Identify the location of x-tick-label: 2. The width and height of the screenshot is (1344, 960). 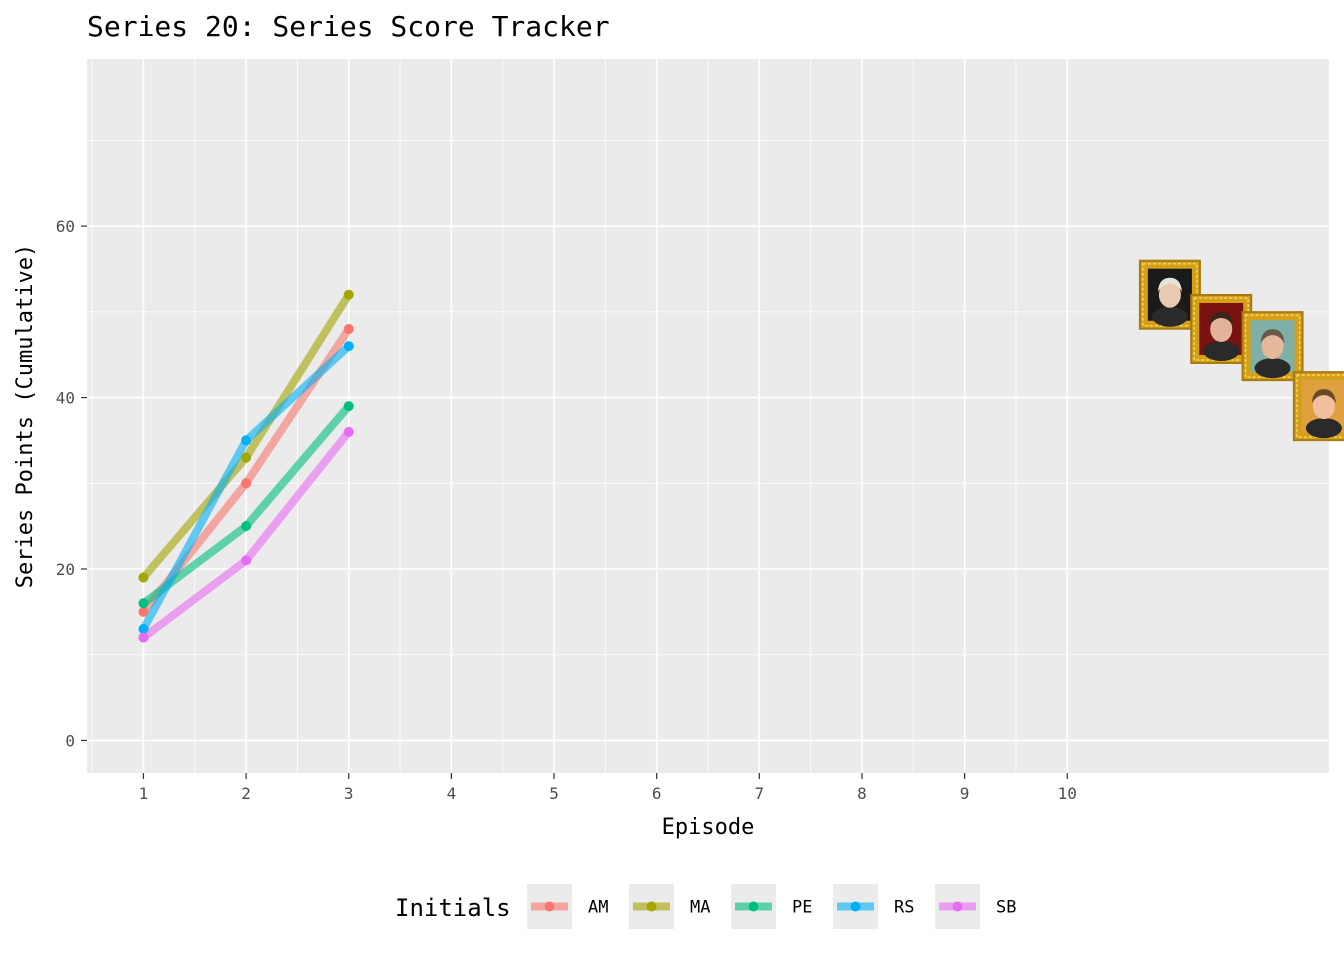
(246, 793).